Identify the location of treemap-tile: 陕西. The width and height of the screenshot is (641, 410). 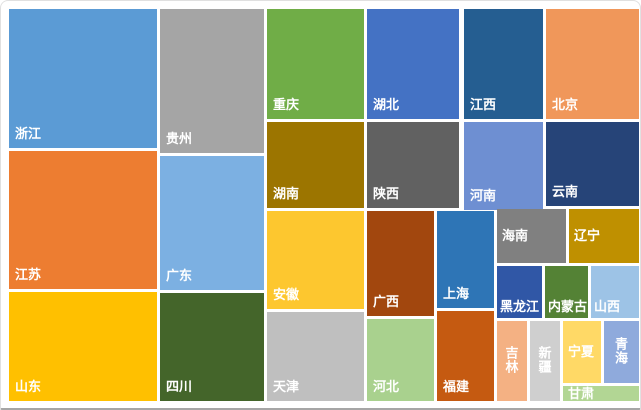
(413, 165).